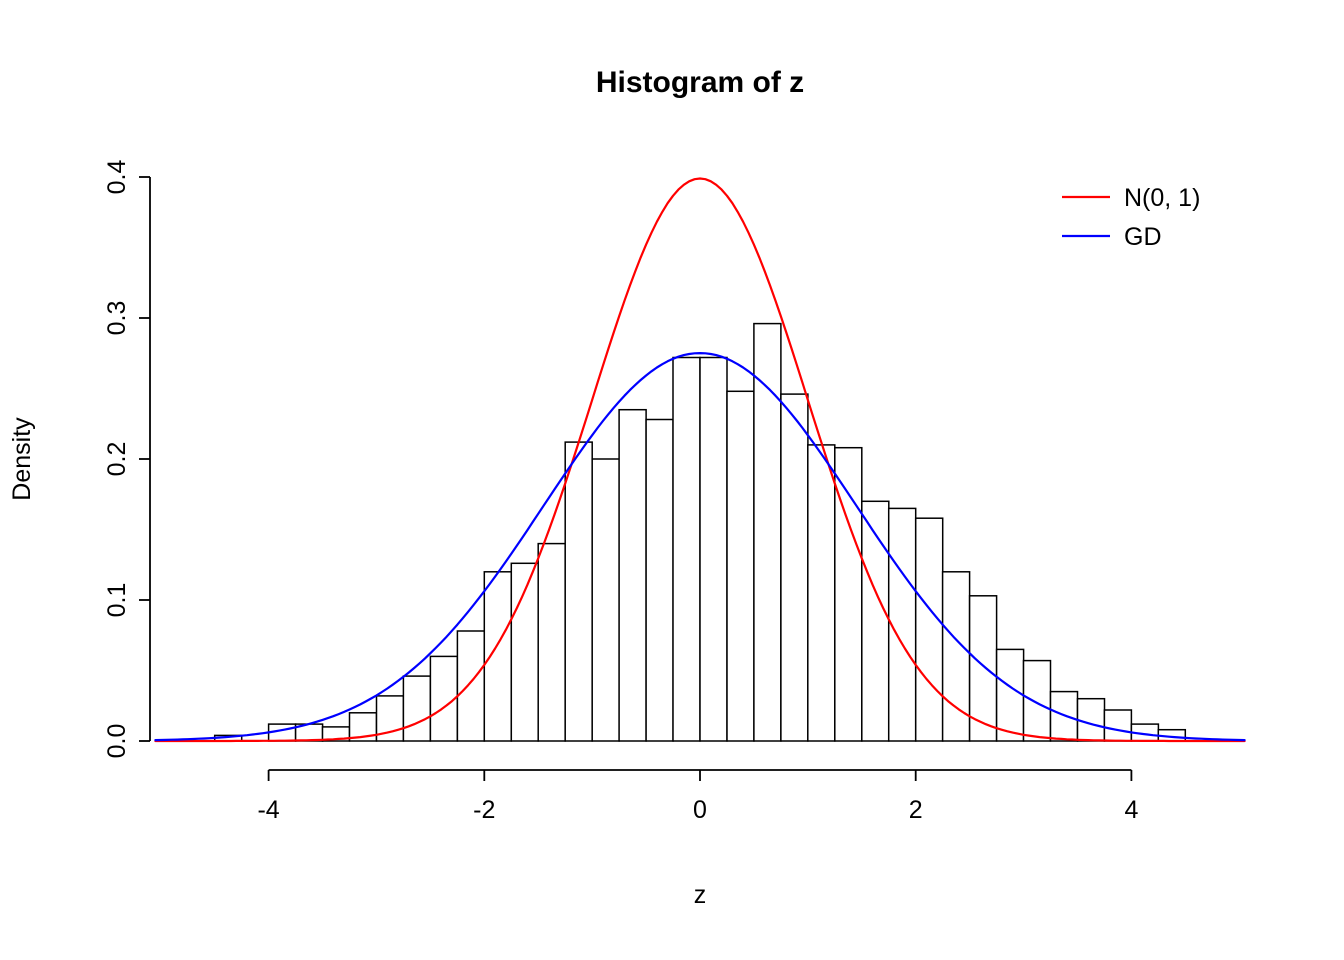 This screenshot has width=1344, height=960. I want to click on y-tick-label: 0.4, so click(117, 177).